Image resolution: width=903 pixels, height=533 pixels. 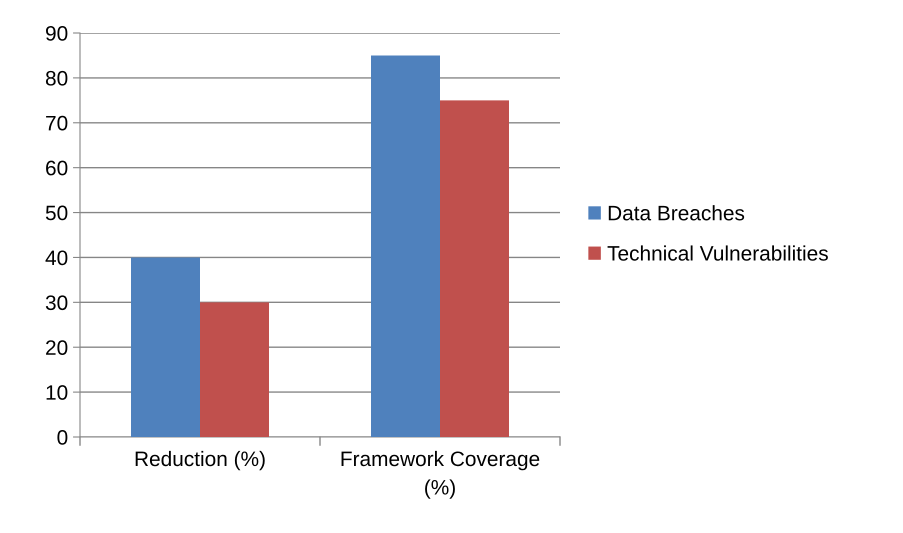 I want to click on y-tick-label: 0, so click(x=62, y=437).